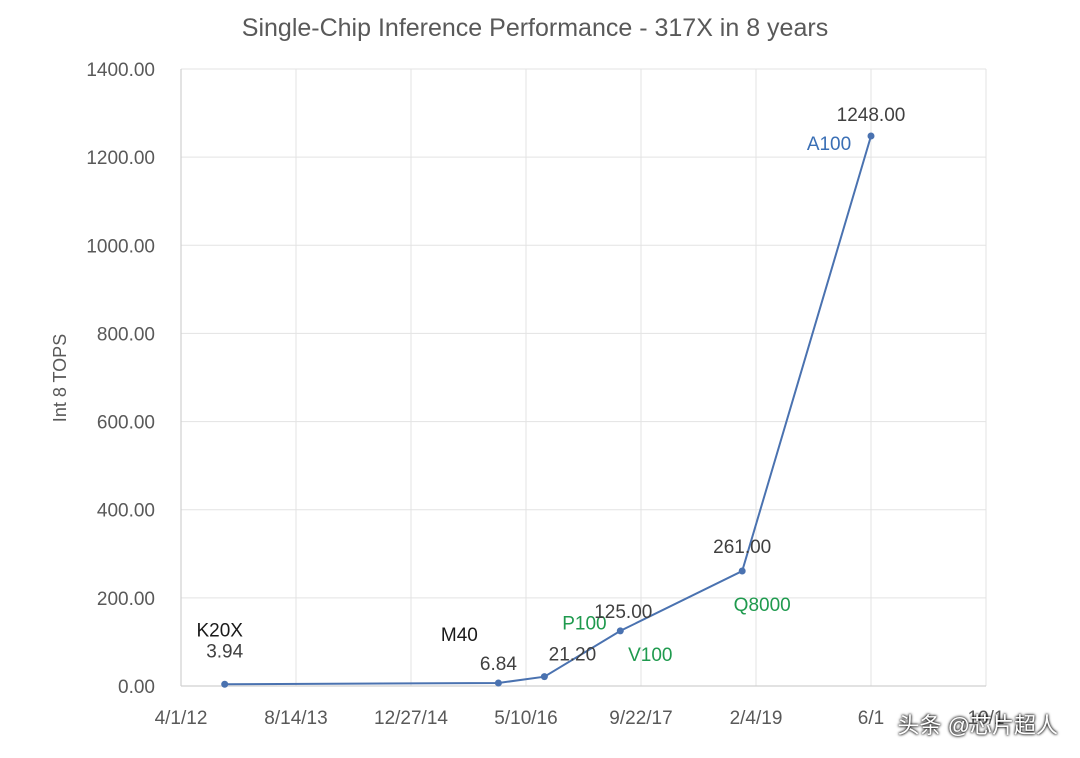  Describe the element at coordinates (295, 718) in the screenshot. I see `x-tick-label: 8/14/13` at that location.